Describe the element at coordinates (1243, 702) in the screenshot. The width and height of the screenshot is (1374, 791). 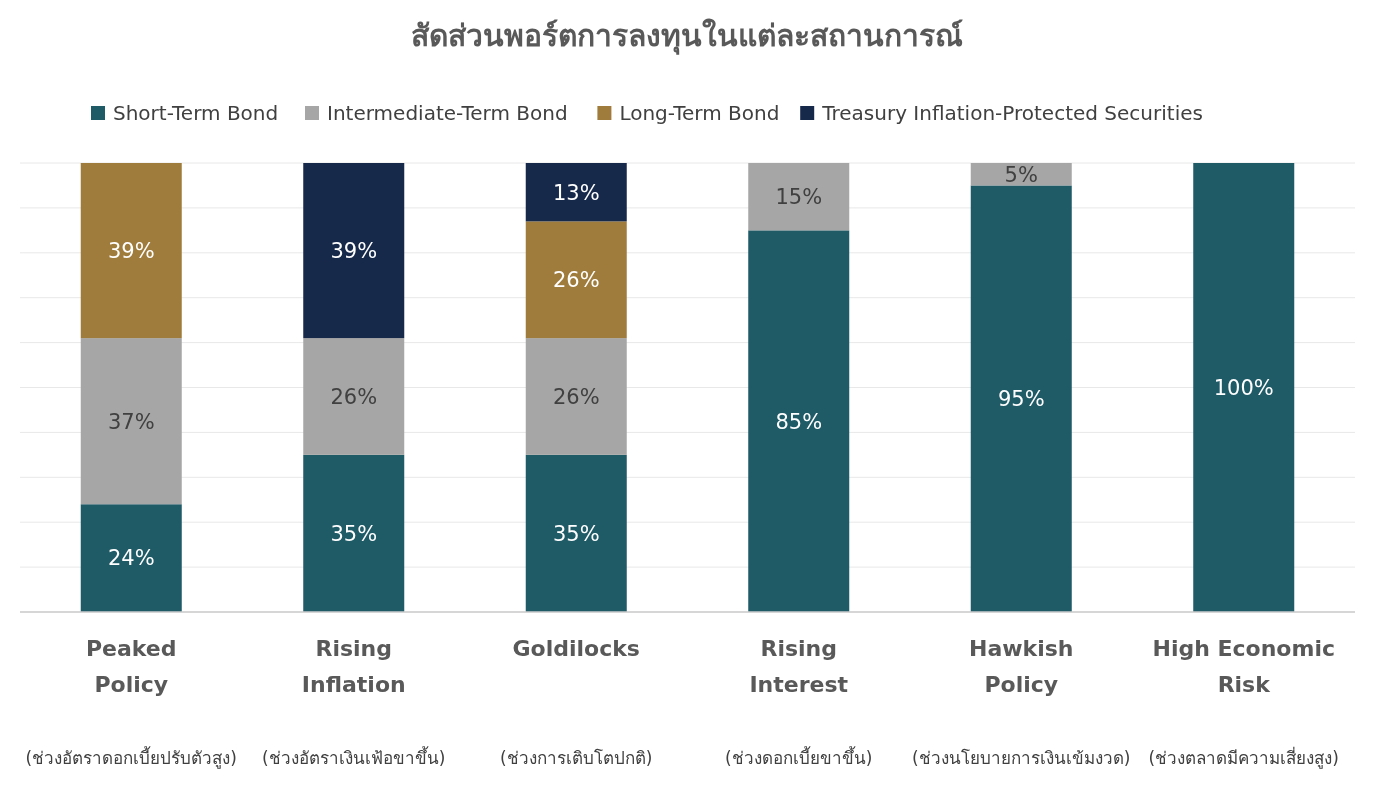
I see `category-label: High Economic Risk (ช่วงตลาดมีความเสี่ยงสูง)` at that location.